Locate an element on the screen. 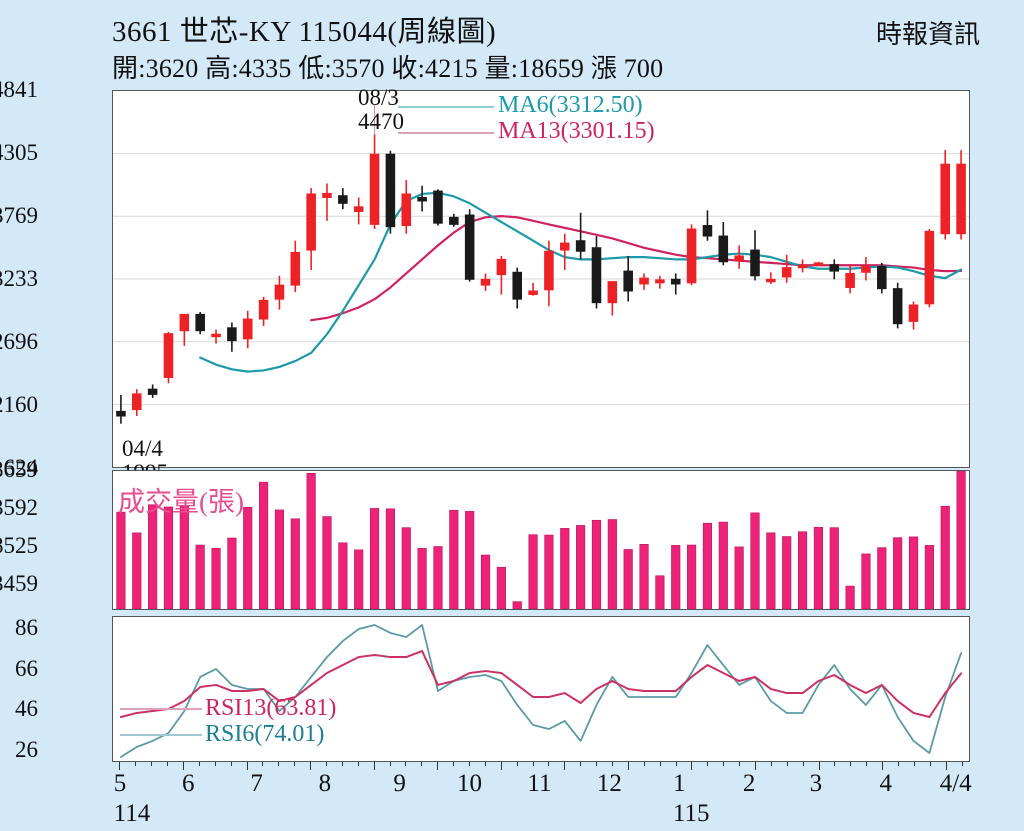 This screenshot has width=1024, height=831. rsi-axis-tick: 66 is located at coordinates (26, 668).